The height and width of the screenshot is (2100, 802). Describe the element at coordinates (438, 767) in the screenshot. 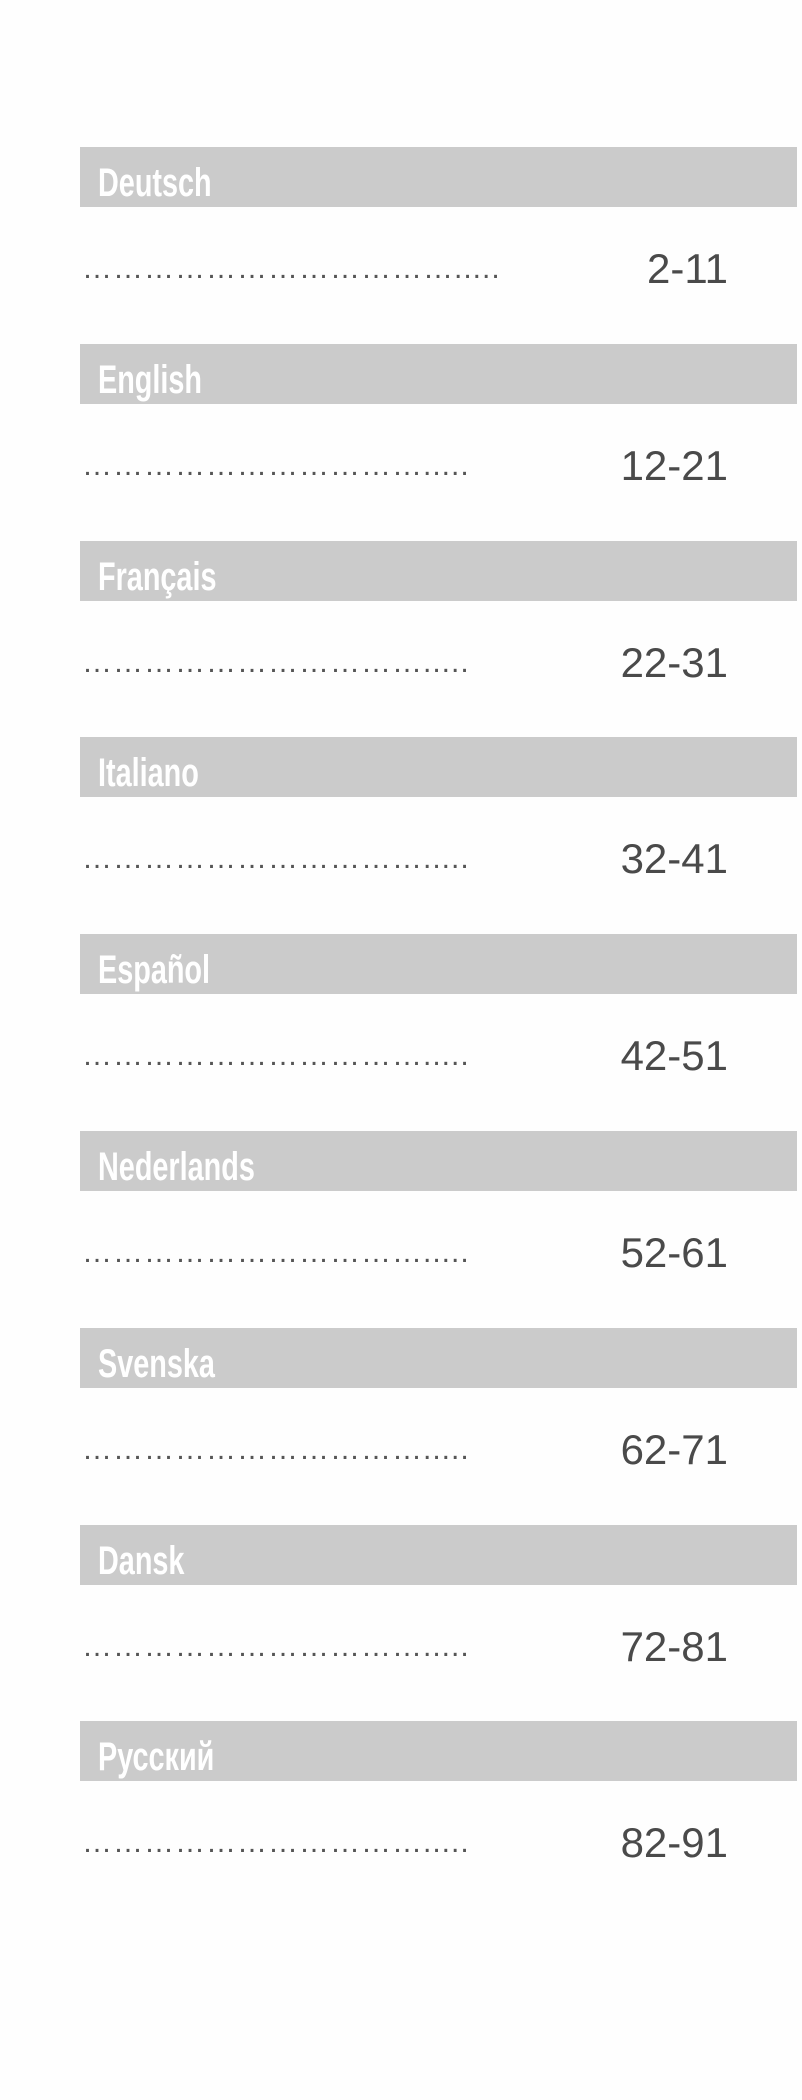

I see `section-header: Italiano` at that location.